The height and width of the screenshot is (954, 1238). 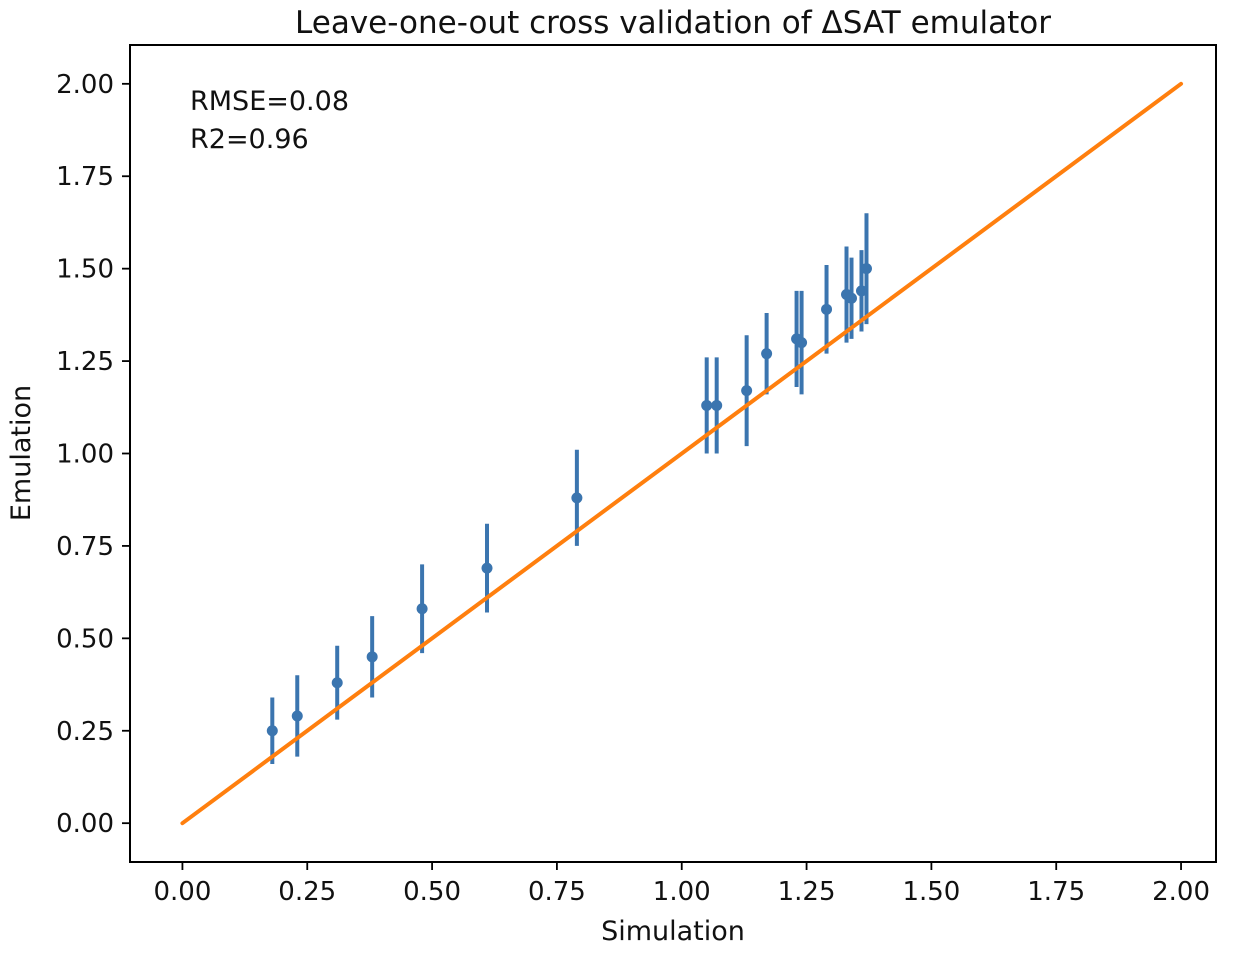 I want to click on y-tick-label: 0.75, so click(x=85, y=547).